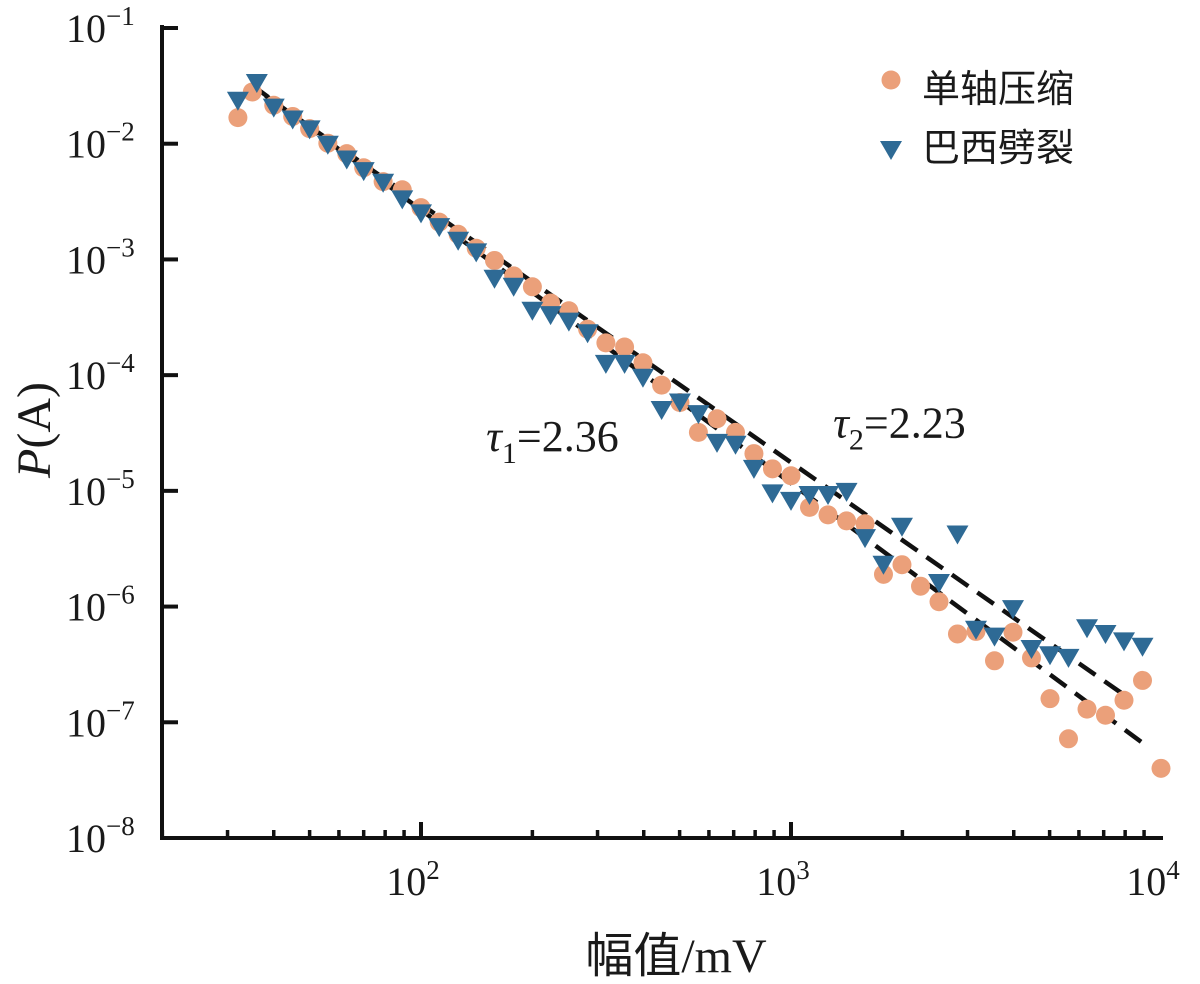 The width and height of the screenshot is (1200, 984). Describe the element at coordinates (100, 373) in the screenshot. I see `y-tick-label-3: 10⁻⁴` at that location.